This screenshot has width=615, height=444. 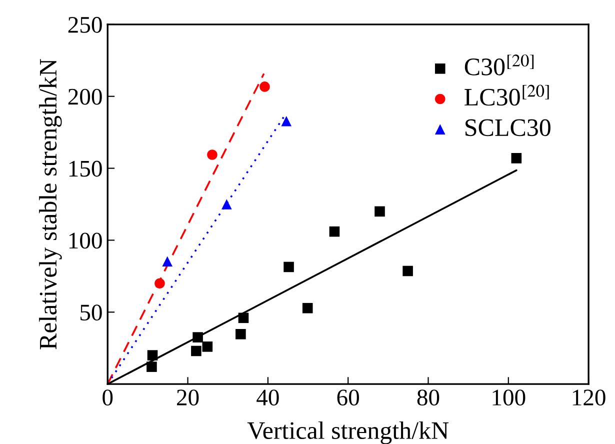 What do you see at coordinates (107, 398) in the screenshot?
I see `x-tick-label: 0` at bounding box center [107, 398].